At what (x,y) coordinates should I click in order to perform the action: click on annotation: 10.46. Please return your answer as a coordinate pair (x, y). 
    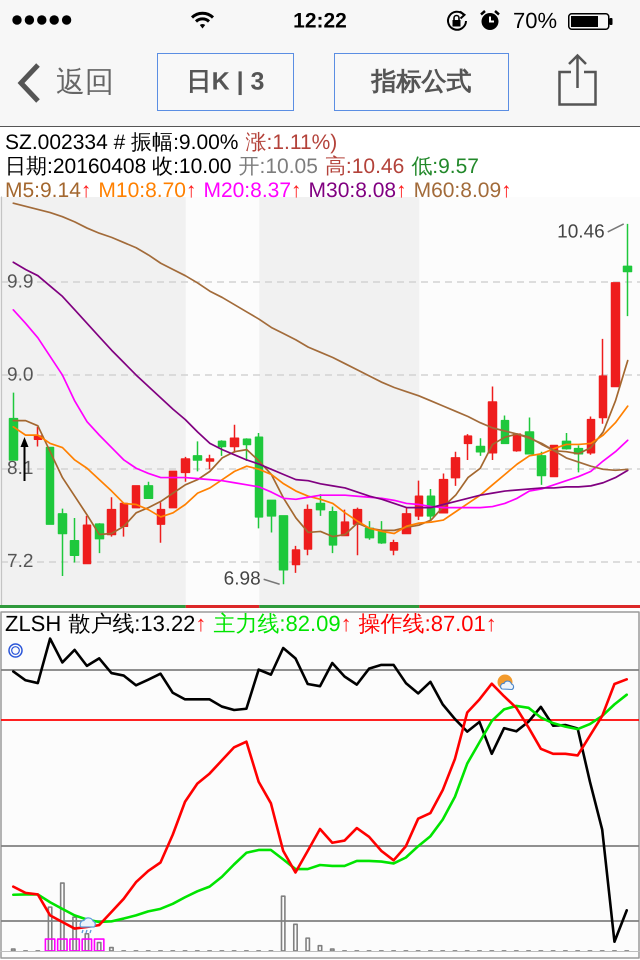
    Looking at the image, I should click on (581, 231).